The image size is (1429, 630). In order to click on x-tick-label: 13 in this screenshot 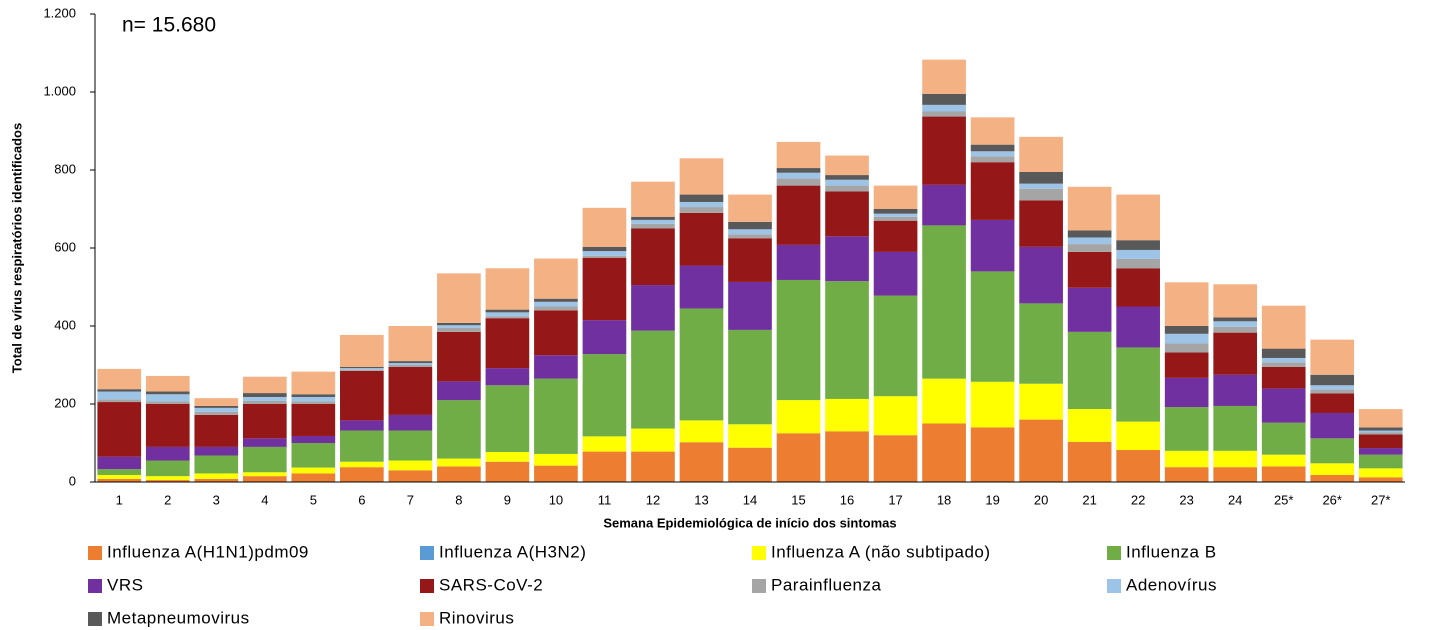, I will do `click(701, 499)`.